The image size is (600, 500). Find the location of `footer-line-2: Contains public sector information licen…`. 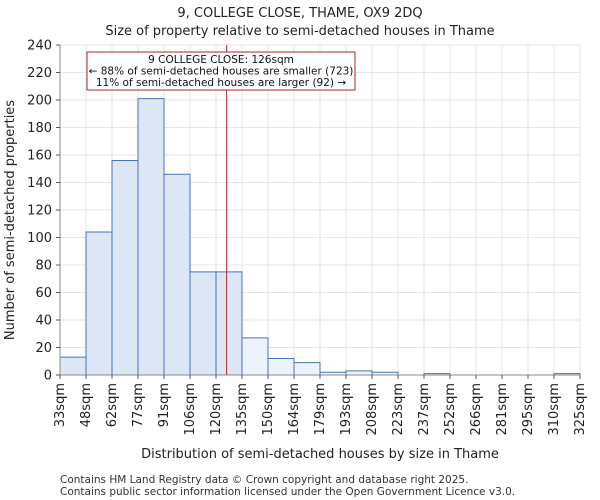

footer-line-2: Contains public sector information licen… is located at coordinates (288, 492).